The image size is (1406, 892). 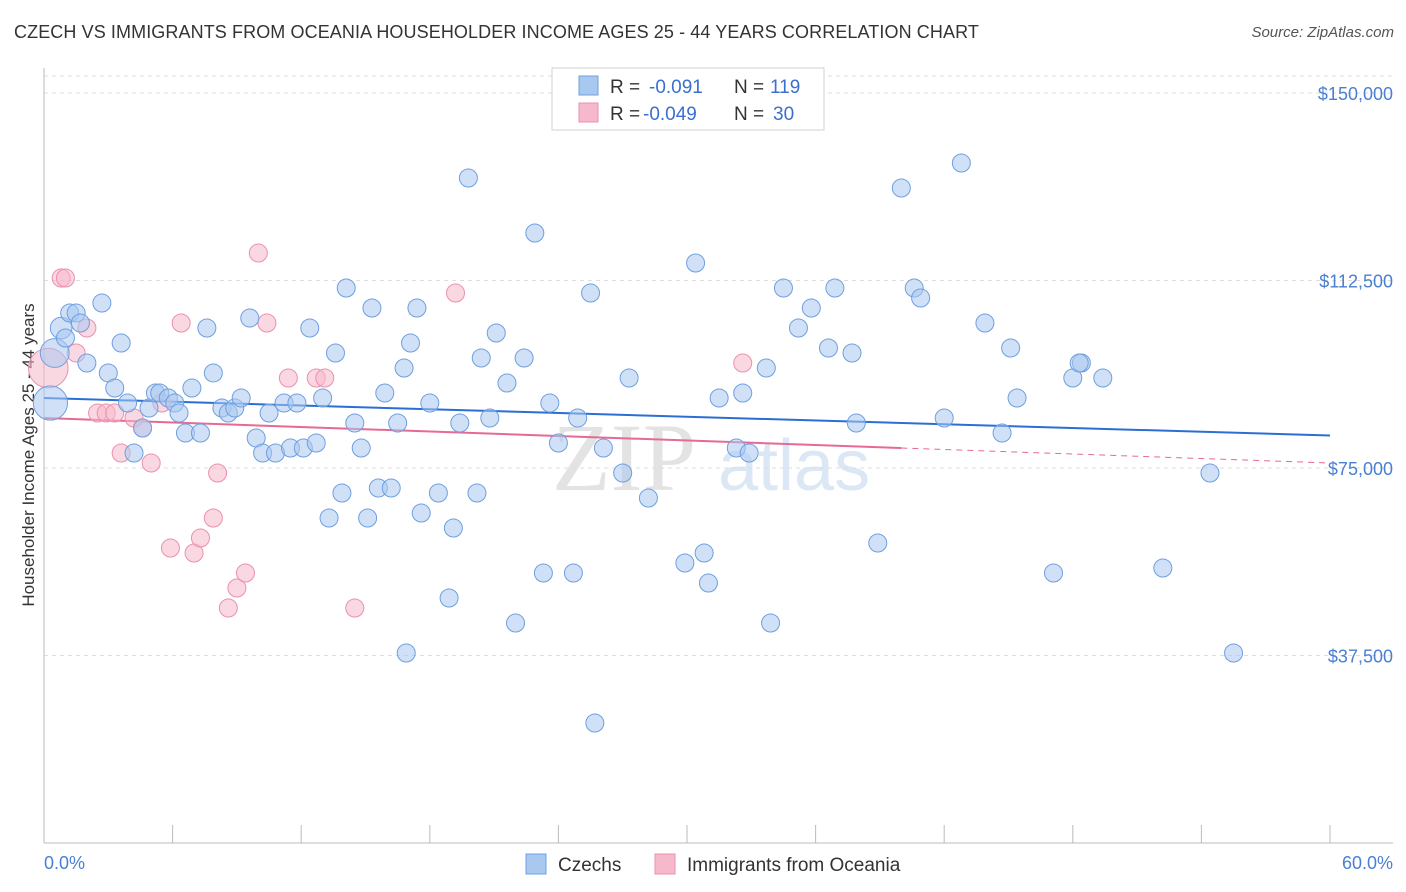 I want to click on legend-oceania-n-value: 30, so click(x=783, y=114).